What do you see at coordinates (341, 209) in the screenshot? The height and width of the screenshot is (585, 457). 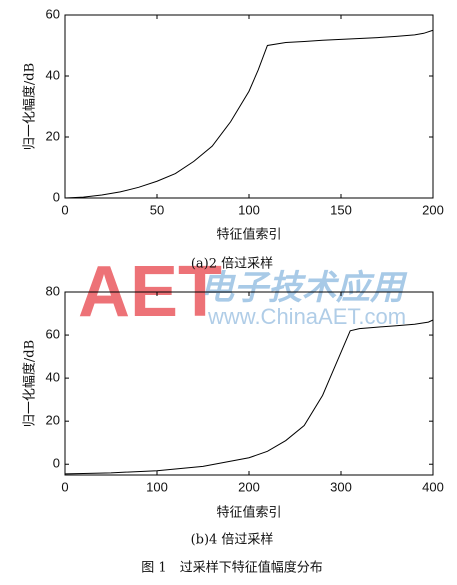 I see `x-tick-label: 150` at bounding box center [341, 209].